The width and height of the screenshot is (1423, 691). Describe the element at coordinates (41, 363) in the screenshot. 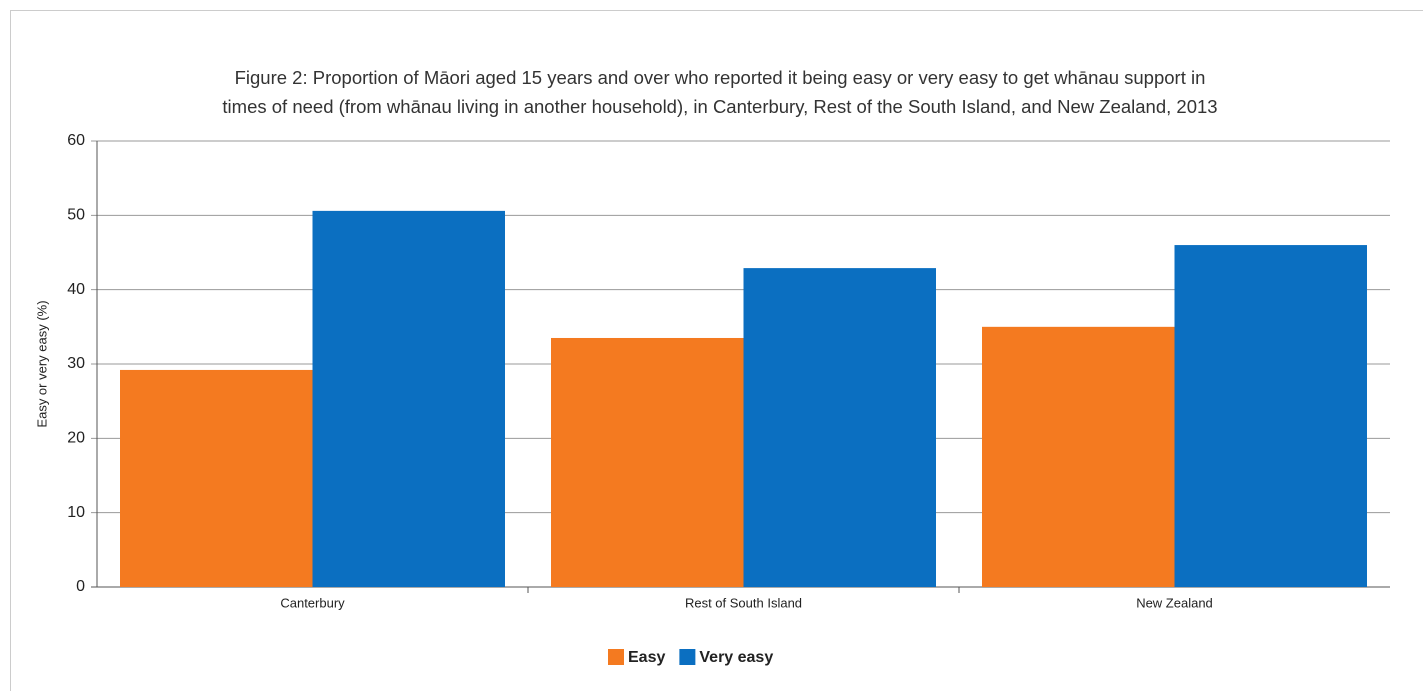

I see `y-axis-label: Easy or very easy (%)` at that location.